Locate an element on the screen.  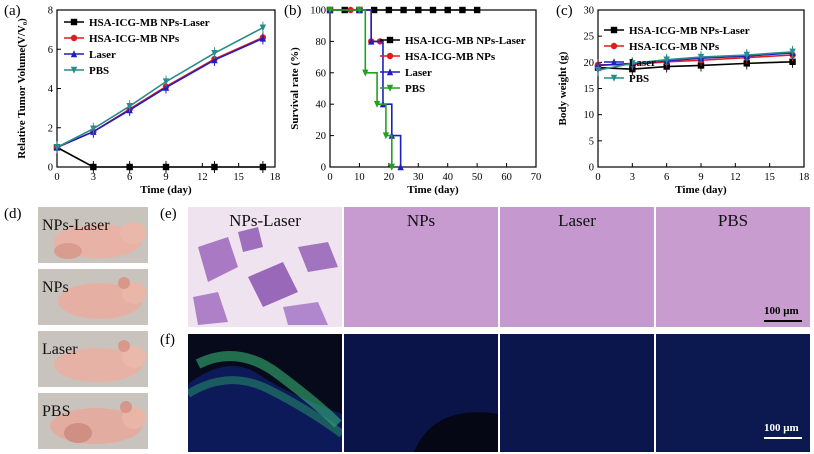
fluorescence-tile-laser is located at coordinates (577, 393).